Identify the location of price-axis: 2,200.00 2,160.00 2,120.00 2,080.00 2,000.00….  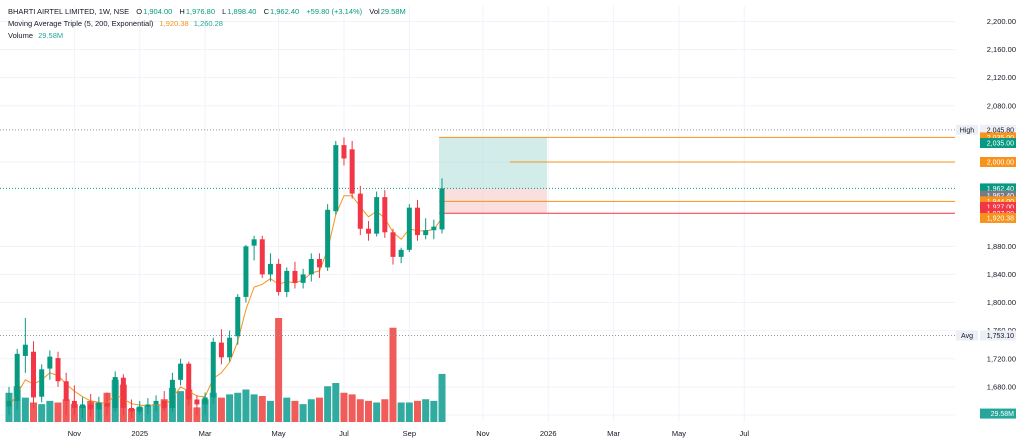
(989, 223).